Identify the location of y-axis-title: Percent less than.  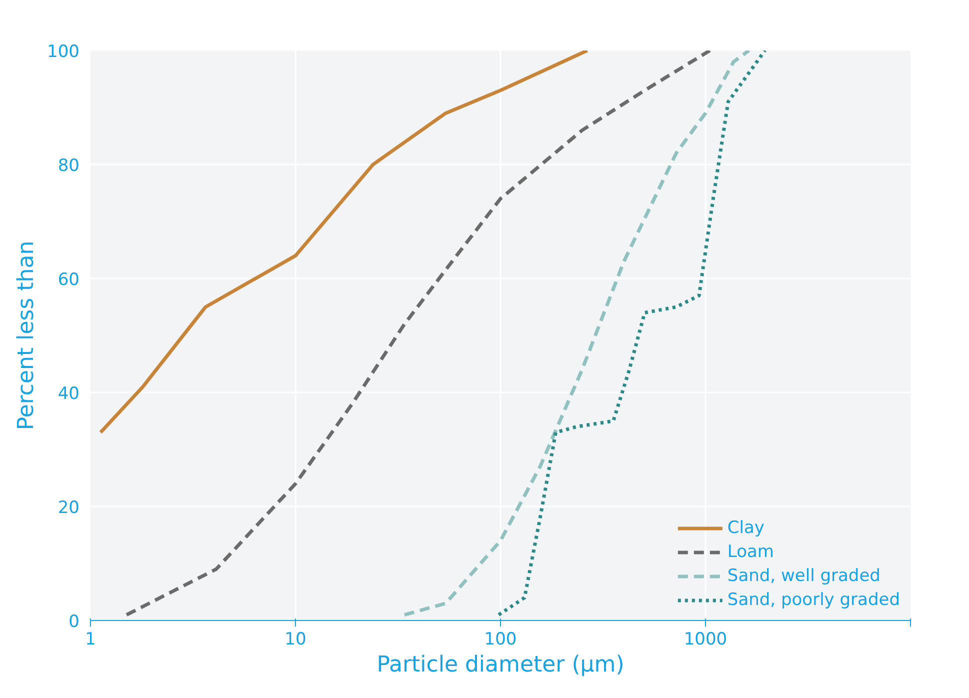
(27, 335).